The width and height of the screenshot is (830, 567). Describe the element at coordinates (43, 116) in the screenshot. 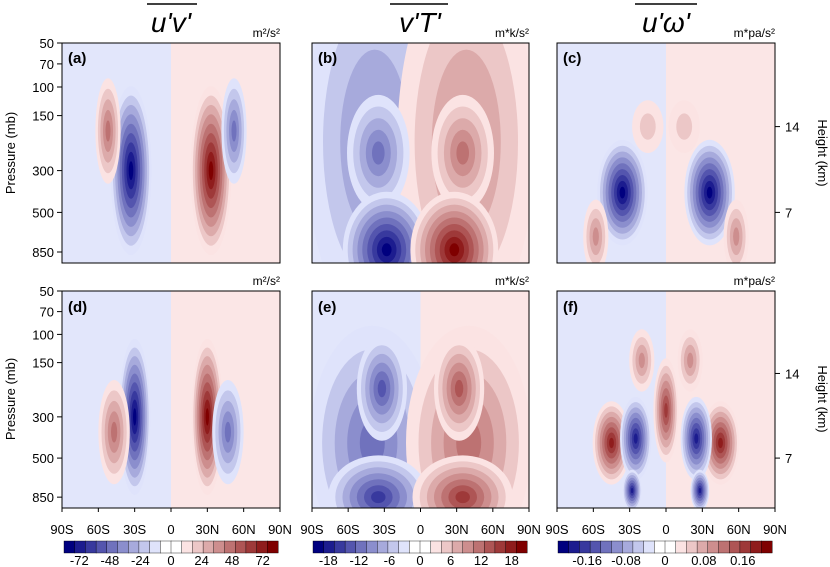

I see `pressure-tick-label-0-3: 150` at that location.